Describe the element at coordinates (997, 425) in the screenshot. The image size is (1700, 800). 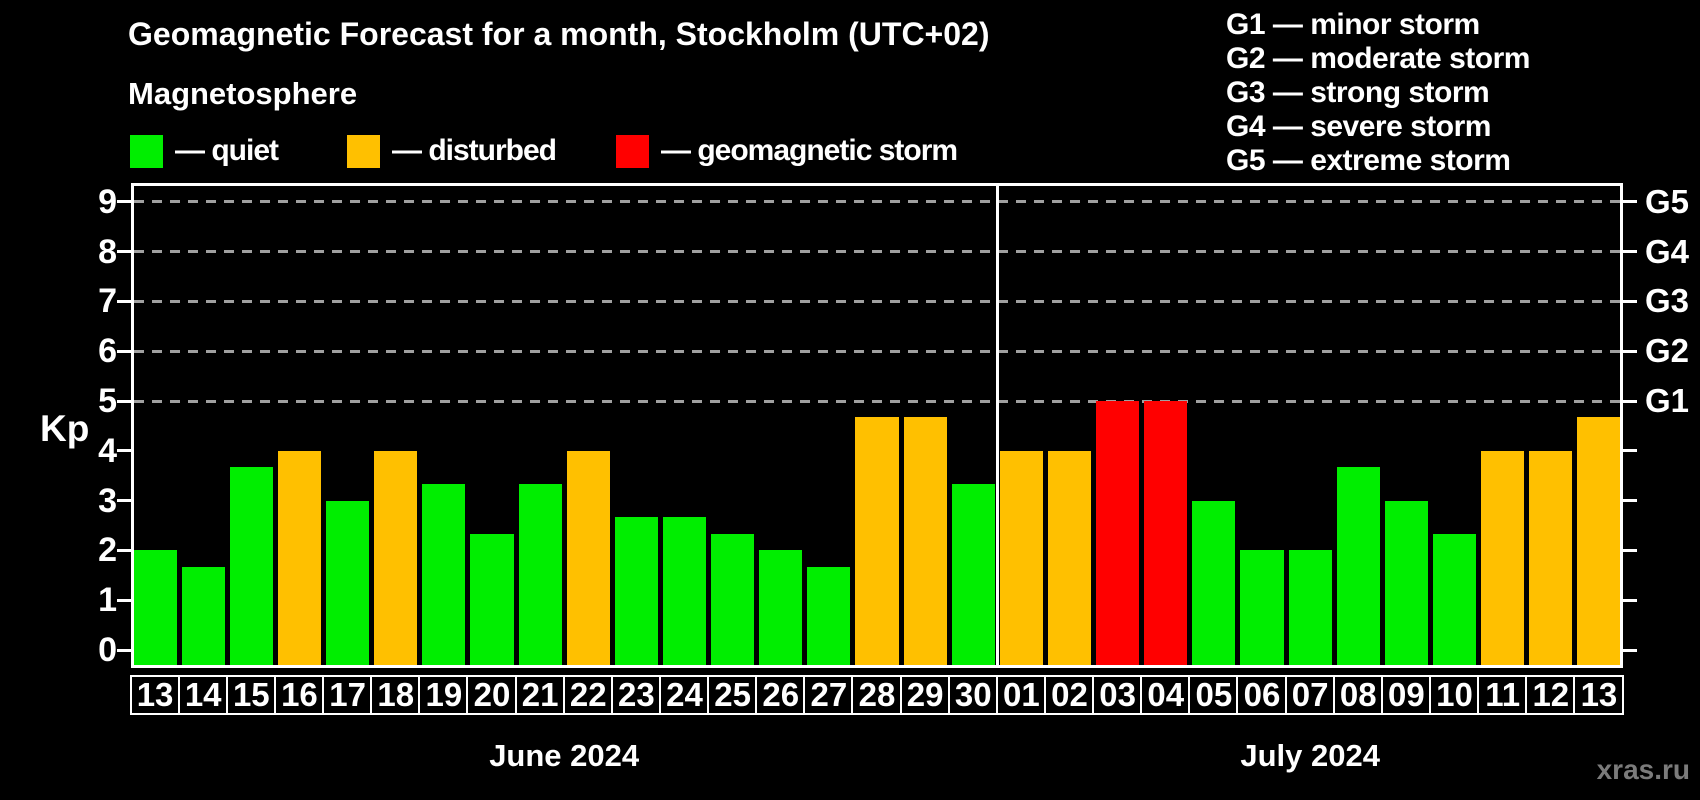
I see `month-separator-line` at that location.